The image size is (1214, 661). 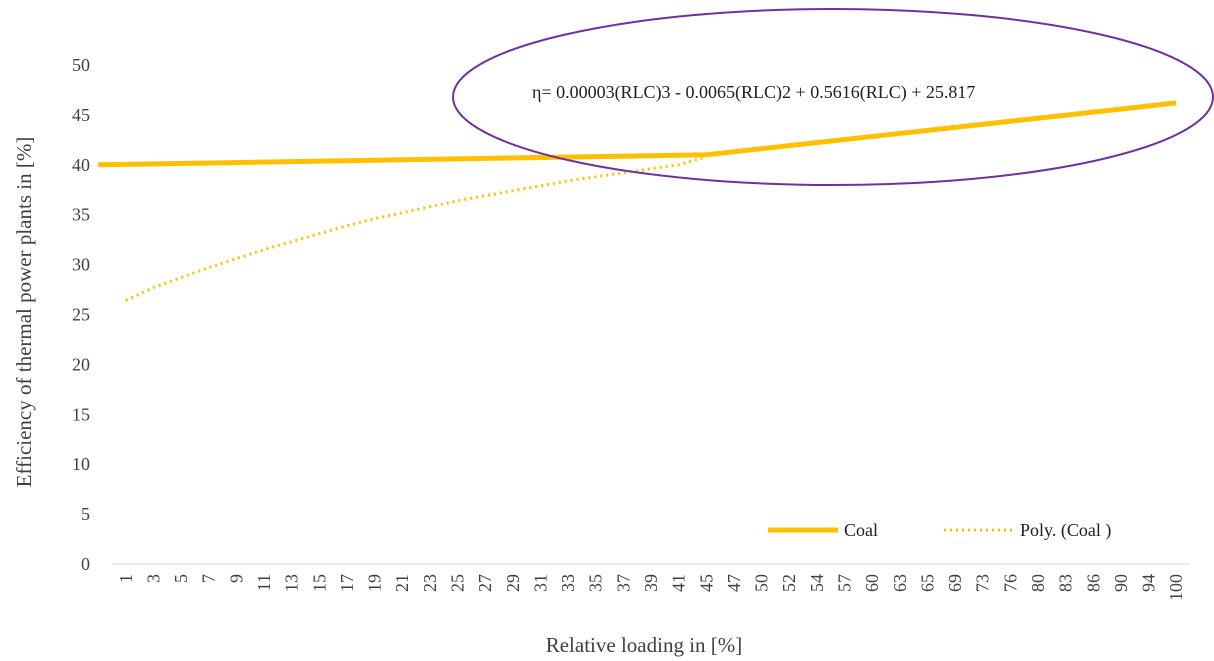 I want to click on x-tick-label: 11, so click(x=264, y=582).